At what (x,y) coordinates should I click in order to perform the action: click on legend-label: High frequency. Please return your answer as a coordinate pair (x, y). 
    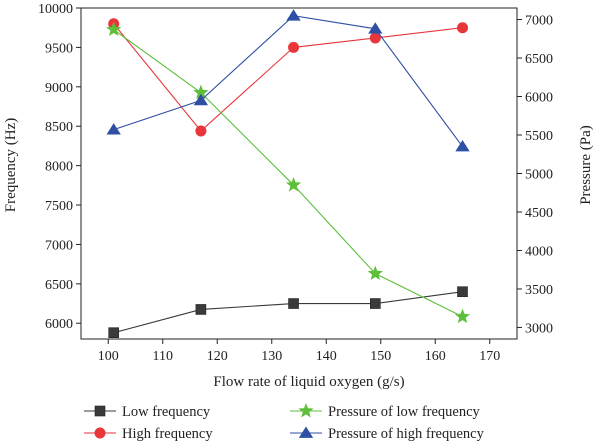
    Looking at the image, I should click on (167, 434).